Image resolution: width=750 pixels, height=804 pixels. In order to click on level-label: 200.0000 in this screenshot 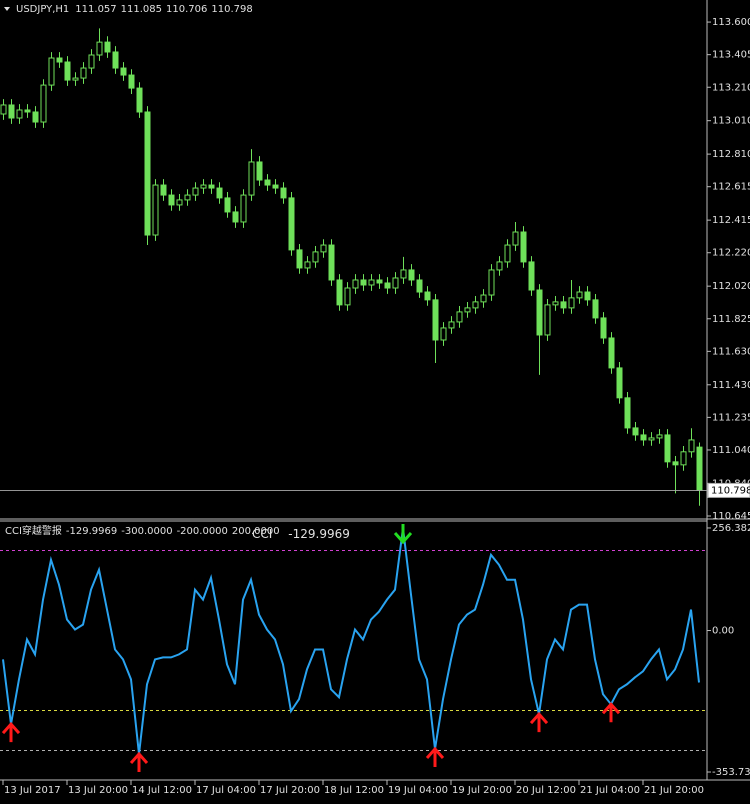, I will do `click(256, 531)`.